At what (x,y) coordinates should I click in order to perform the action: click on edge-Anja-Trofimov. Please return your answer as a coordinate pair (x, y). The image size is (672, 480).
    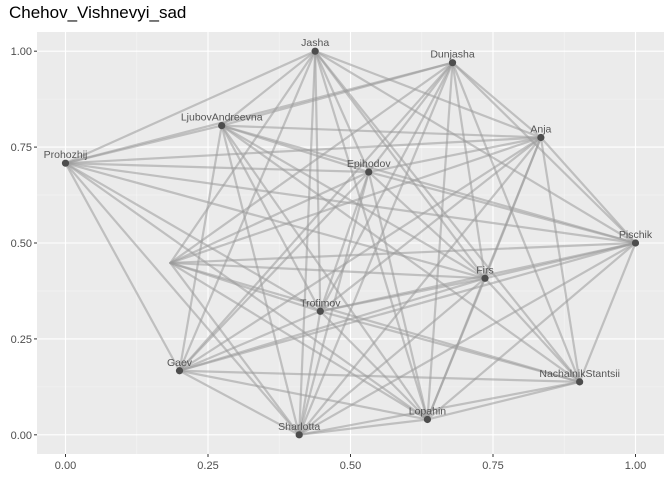
    Looking at the image, I should click on (430, 224).